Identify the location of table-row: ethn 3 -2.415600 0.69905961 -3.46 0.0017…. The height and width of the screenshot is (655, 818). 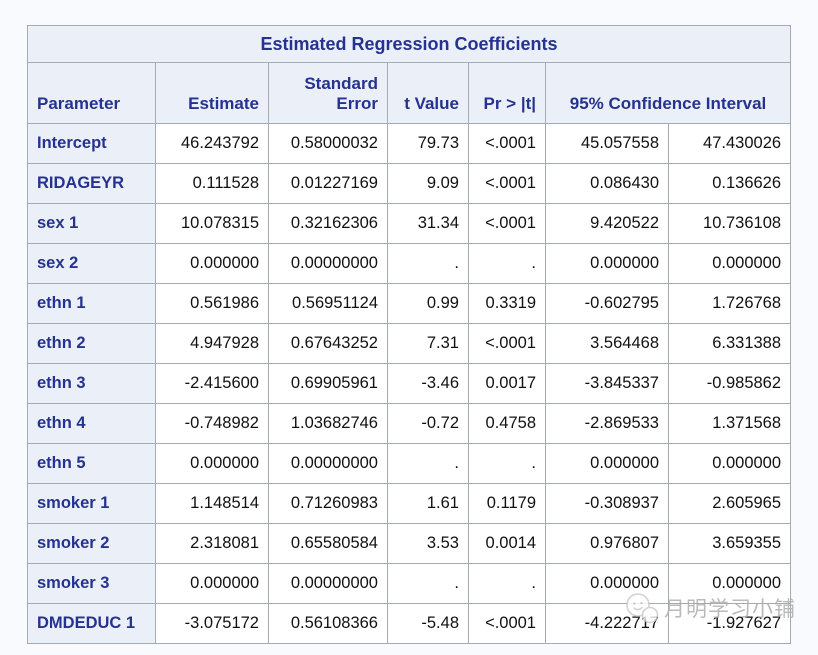
(409, 383).